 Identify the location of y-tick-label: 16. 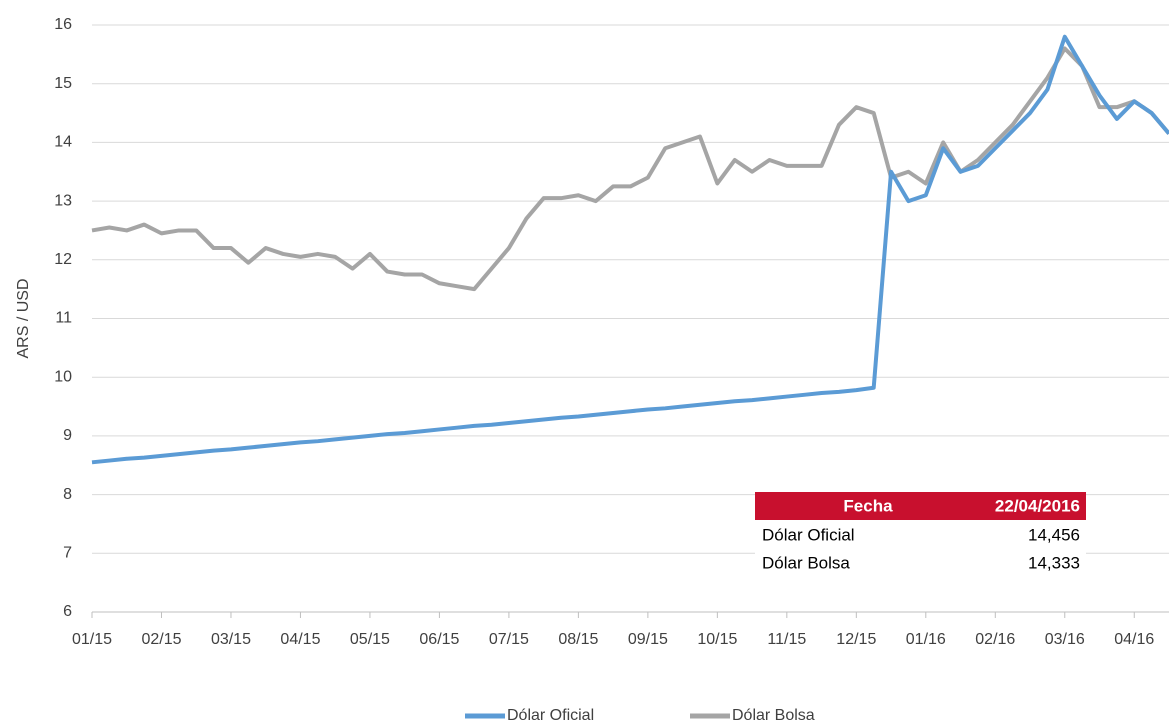
(63, 24).